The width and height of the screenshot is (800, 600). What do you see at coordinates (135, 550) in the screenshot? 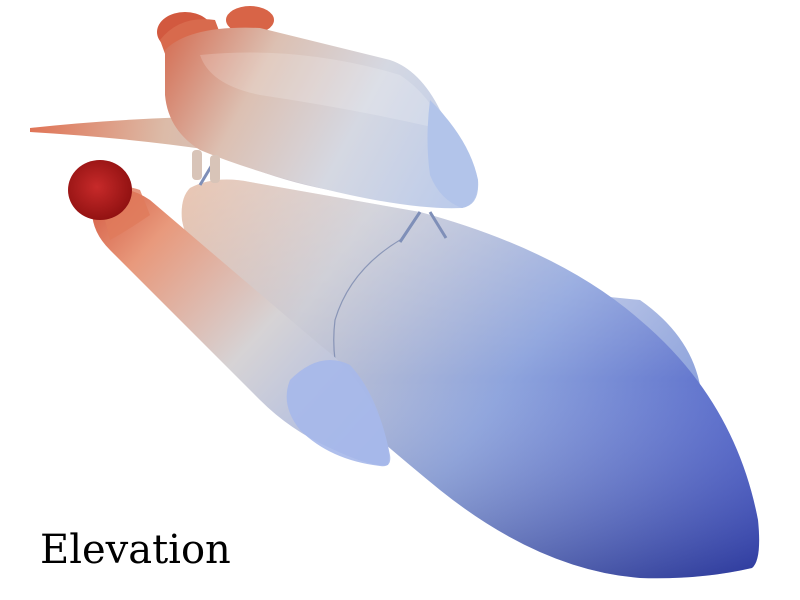
I see `caption-label: Elevation` at bounding box center [135, 550].